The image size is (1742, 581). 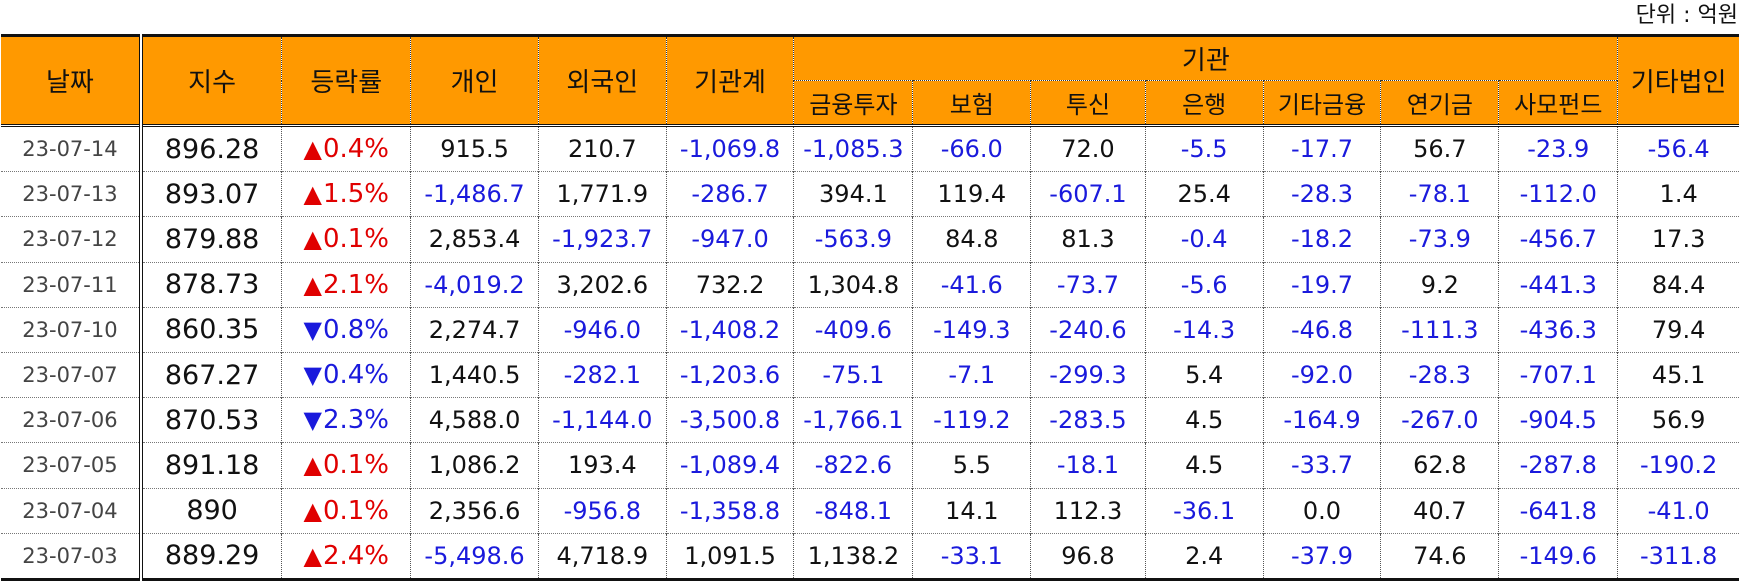 I want to click on foreign-cell: -282.1, so click(x=602, y=374).